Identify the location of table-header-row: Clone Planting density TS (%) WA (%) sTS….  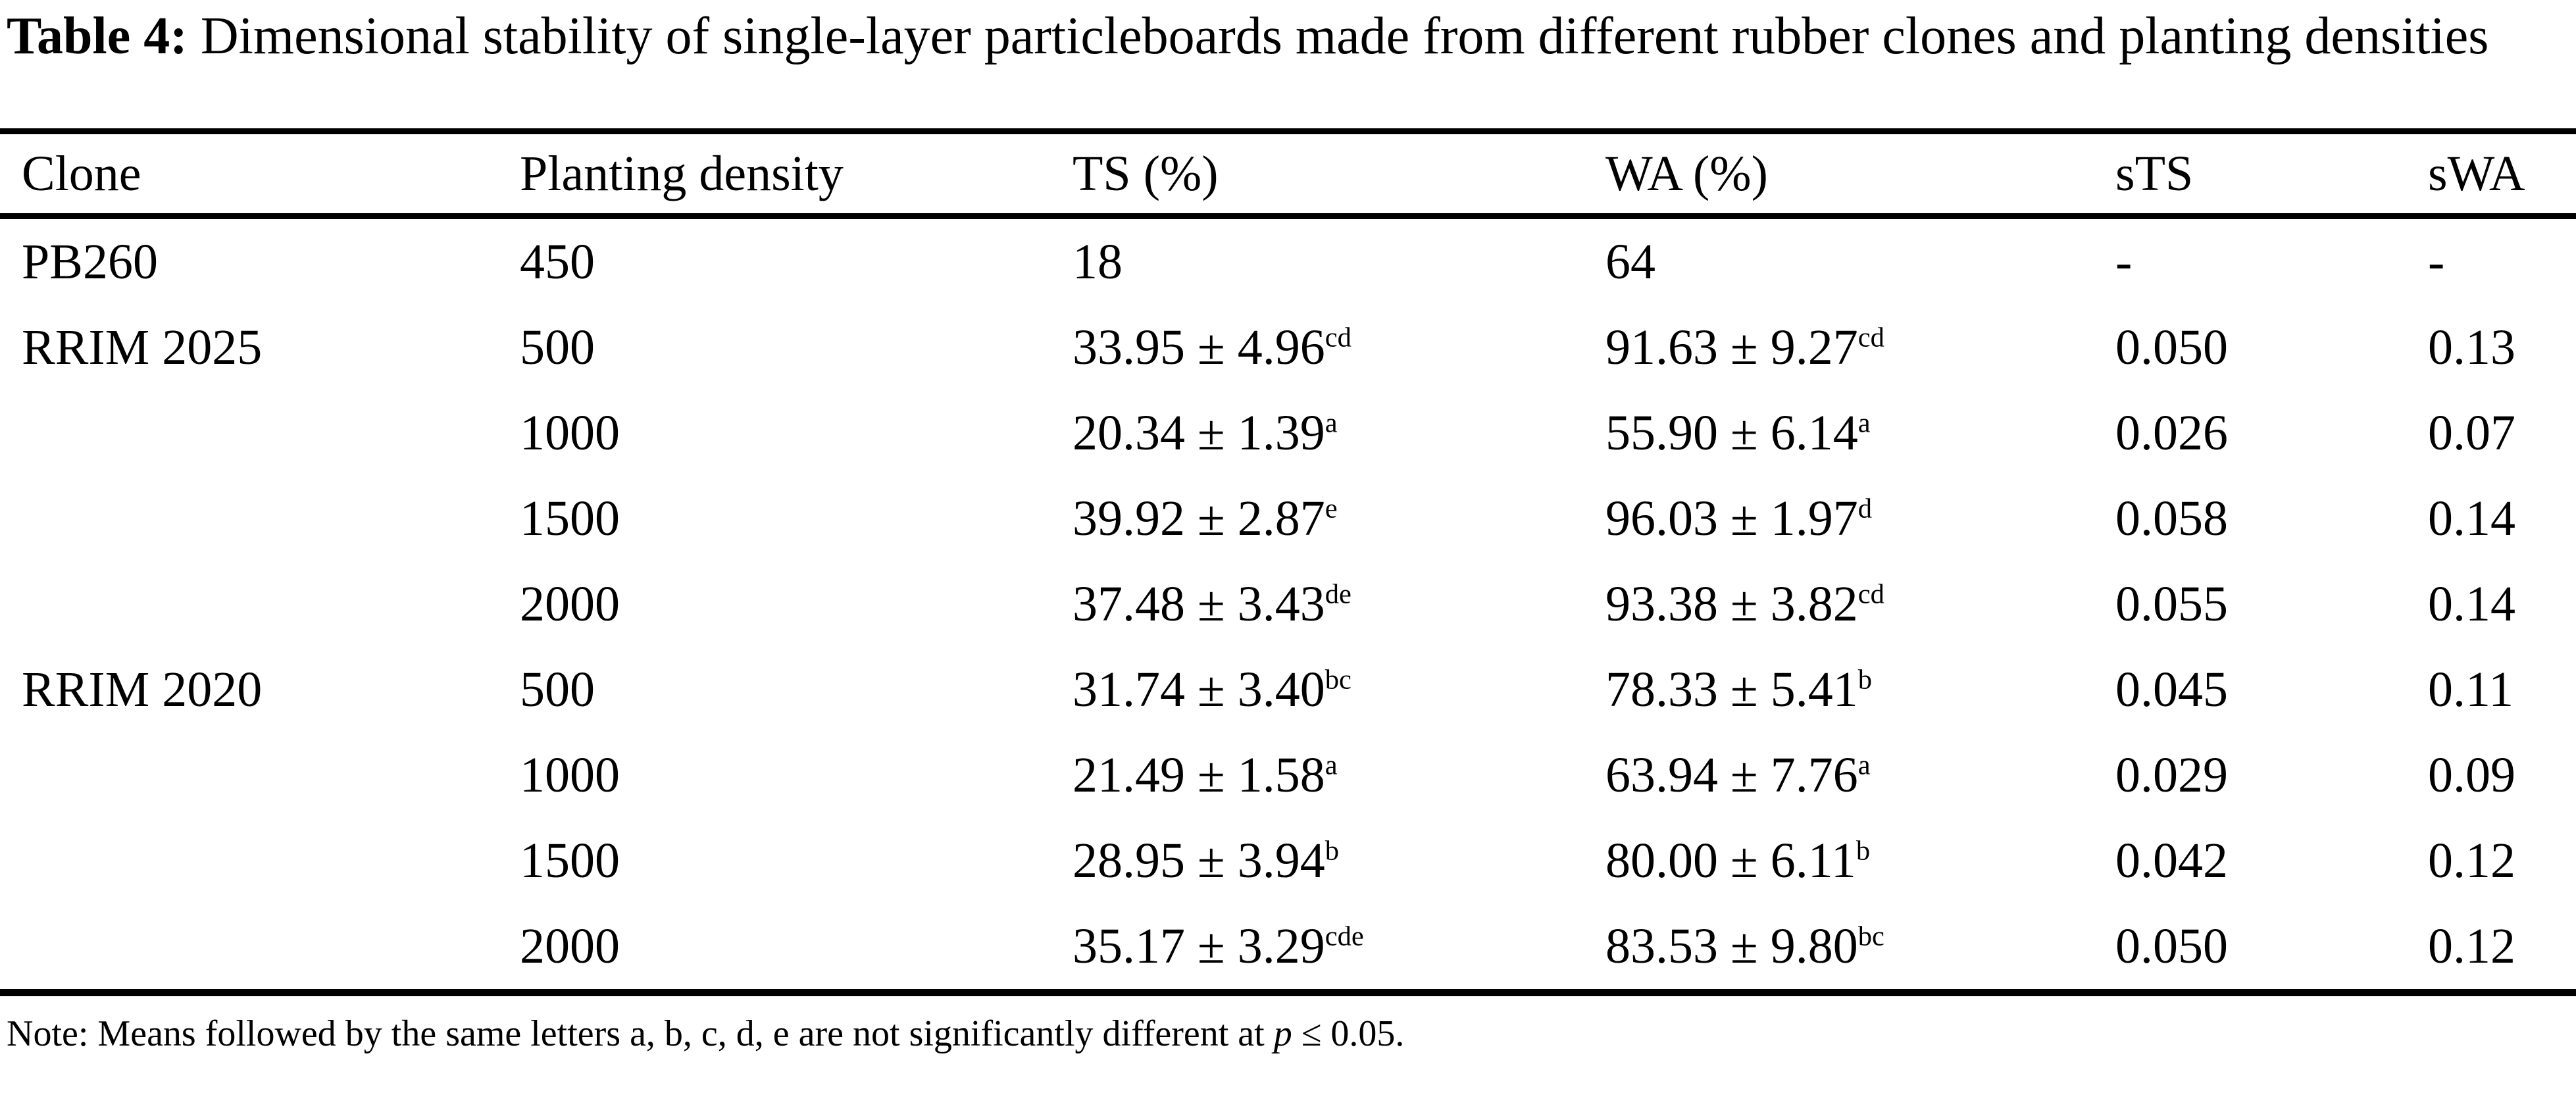
(1288, 174).